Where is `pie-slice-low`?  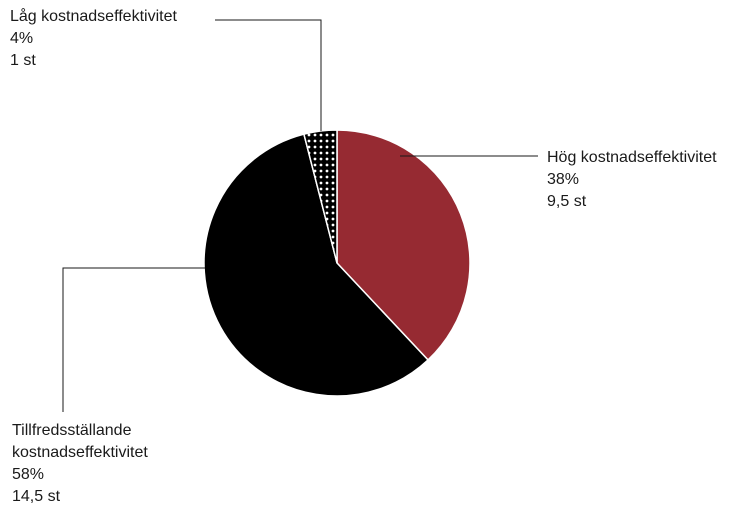 pie-slice-low is located at coordinates (320, 196).